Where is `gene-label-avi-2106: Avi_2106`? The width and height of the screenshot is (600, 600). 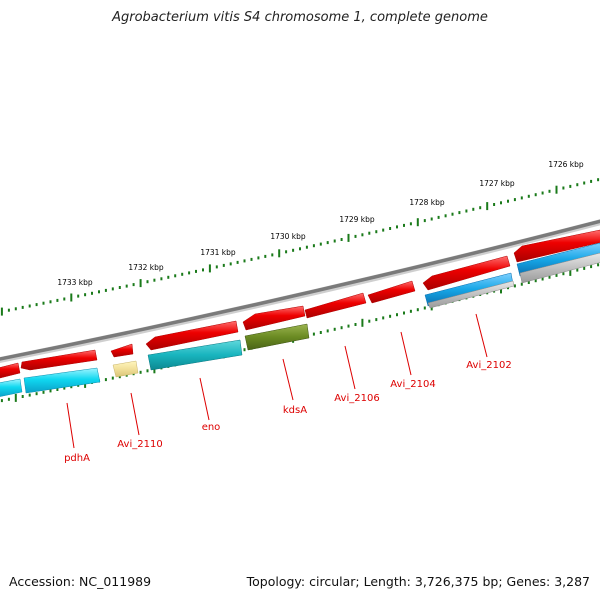
gene-label-avi-2106: Avi_2106 is located at coordinates (356, 398).